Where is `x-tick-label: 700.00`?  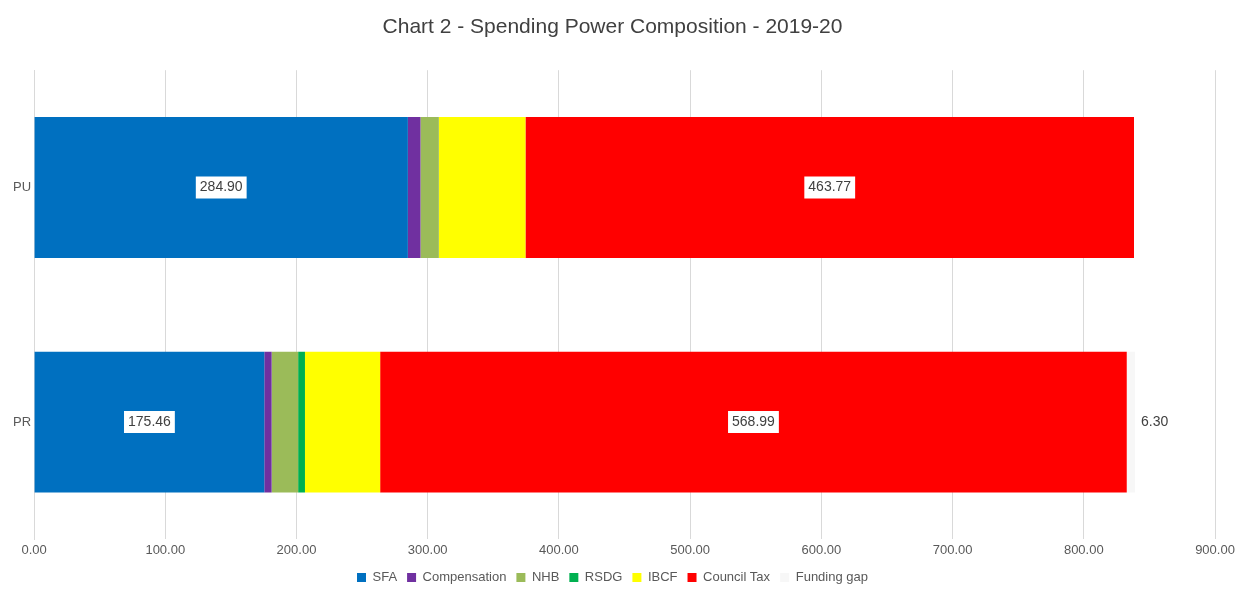 x-tick-label: 700.00 is located at coordinates (952, 549).